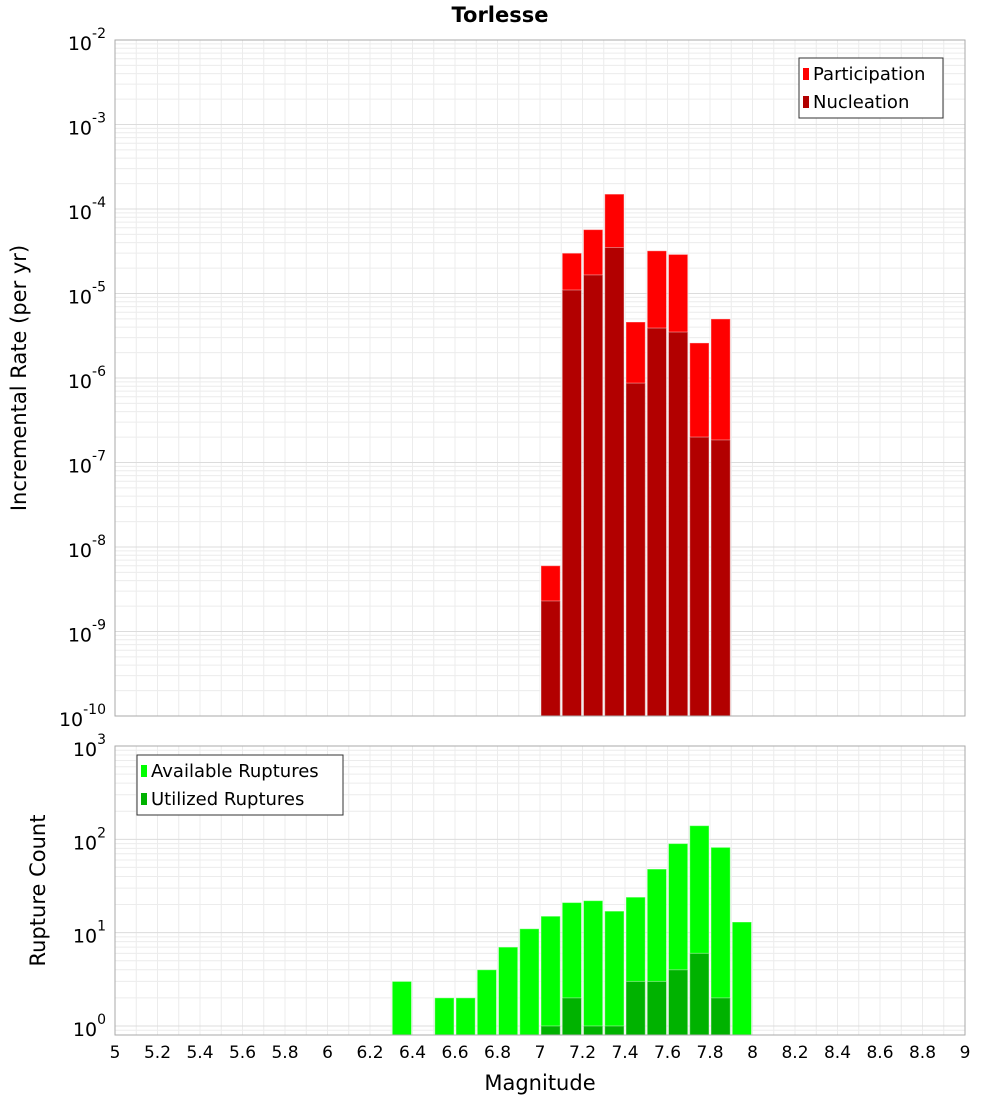 Image resolution: width=1000 pixels, height=1100 pixels. I want to click on y-tick-label: 10⁻², so click(87, 40).